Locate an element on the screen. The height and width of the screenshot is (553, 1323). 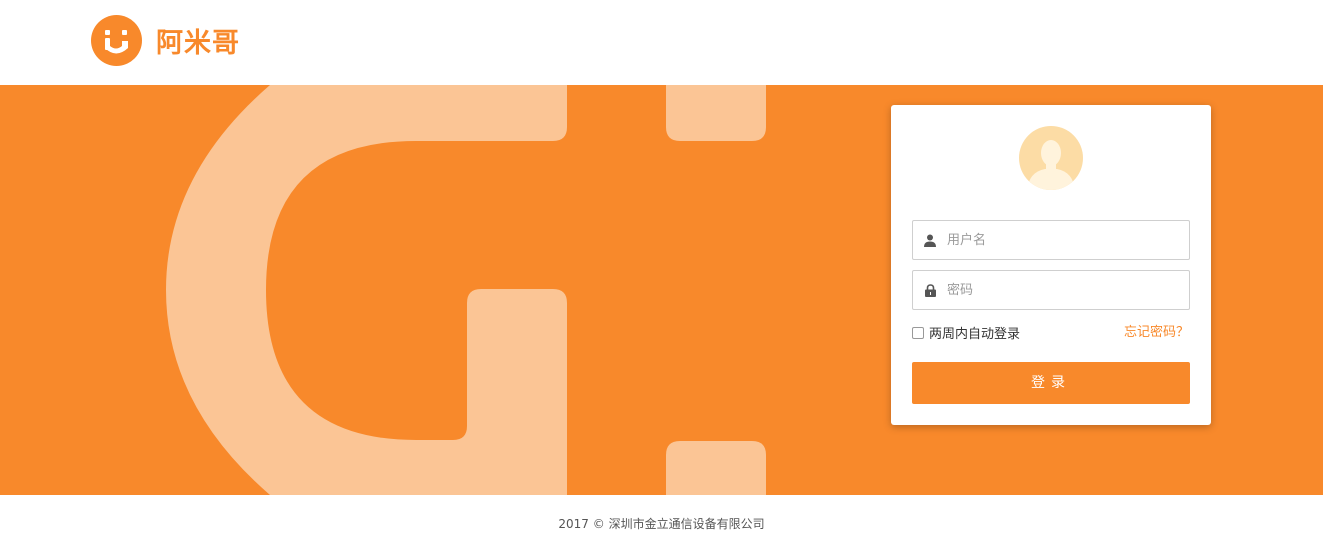
brand-logo: 阿米哥 is located at coordinates (165, 40).